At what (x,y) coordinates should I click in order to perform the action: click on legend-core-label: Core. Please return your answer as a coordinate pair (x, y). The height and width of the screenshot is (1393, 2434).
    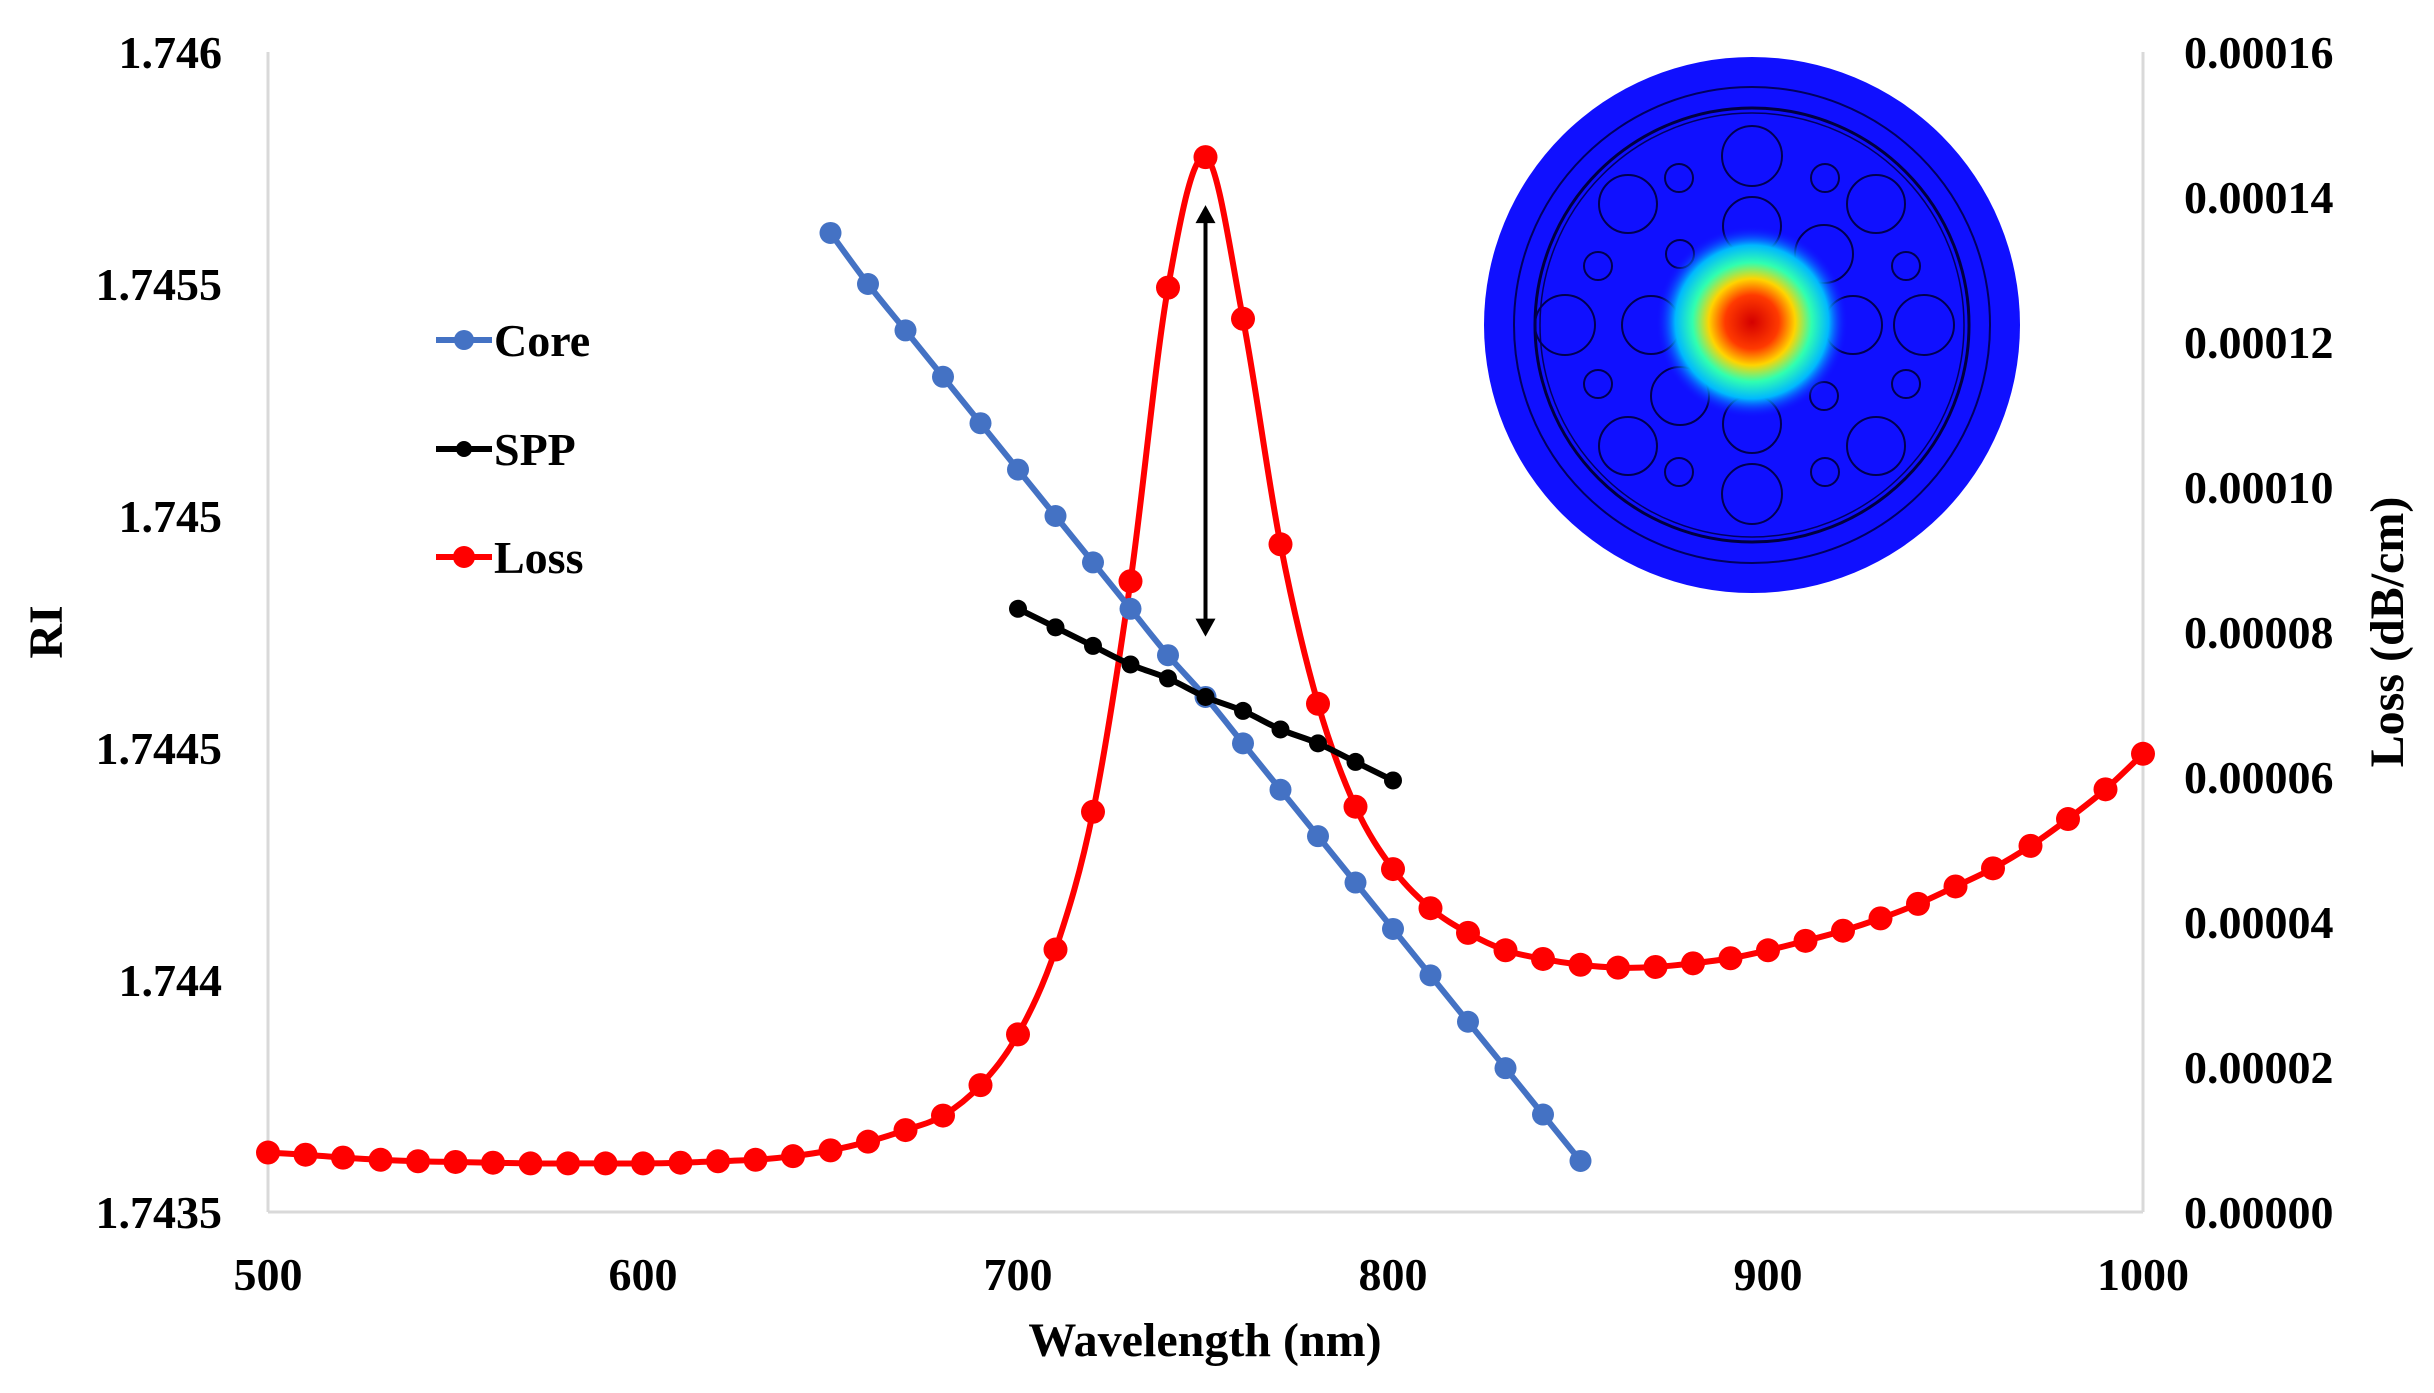
    Looking at the image, I should click on (542, 340).